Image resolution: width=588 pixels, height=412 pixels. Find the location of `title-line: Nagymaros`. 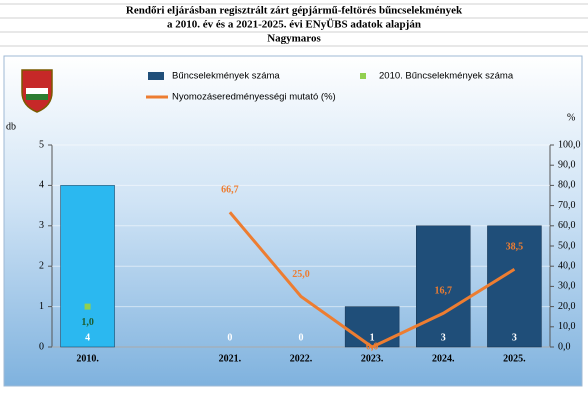

title-line: Nagymaros is located at coordinates (294, 39).